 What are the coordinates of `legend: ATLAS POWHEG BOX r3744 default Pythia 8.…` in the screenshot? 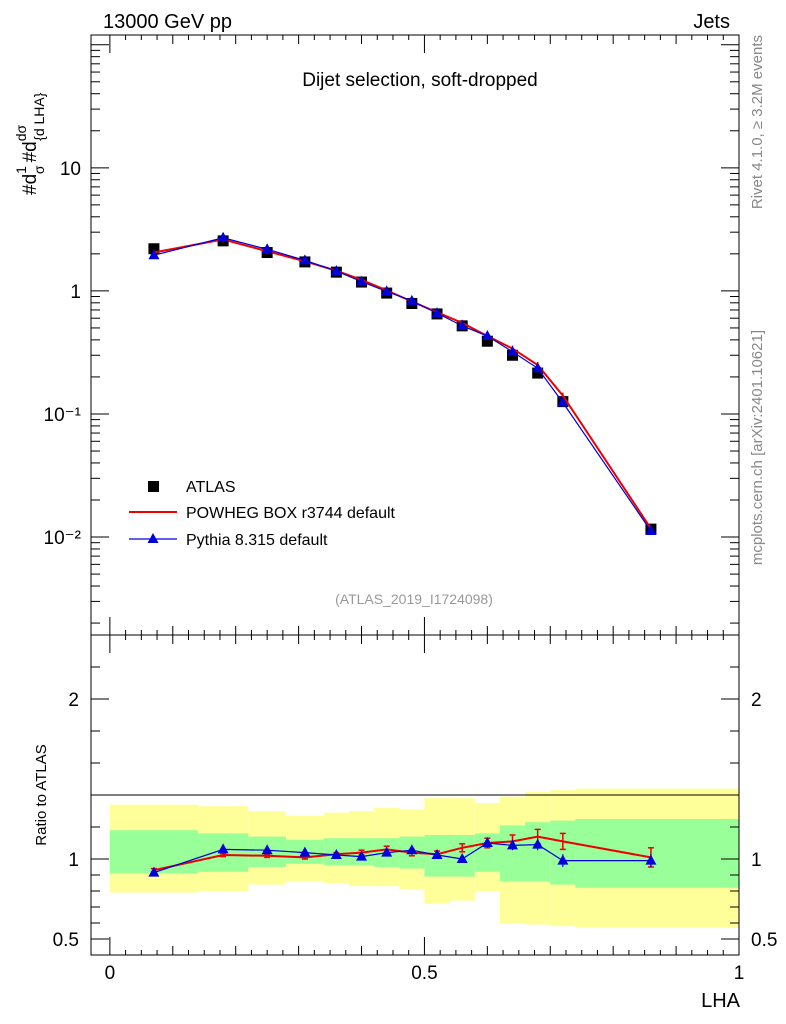 It's located at (262, 514).